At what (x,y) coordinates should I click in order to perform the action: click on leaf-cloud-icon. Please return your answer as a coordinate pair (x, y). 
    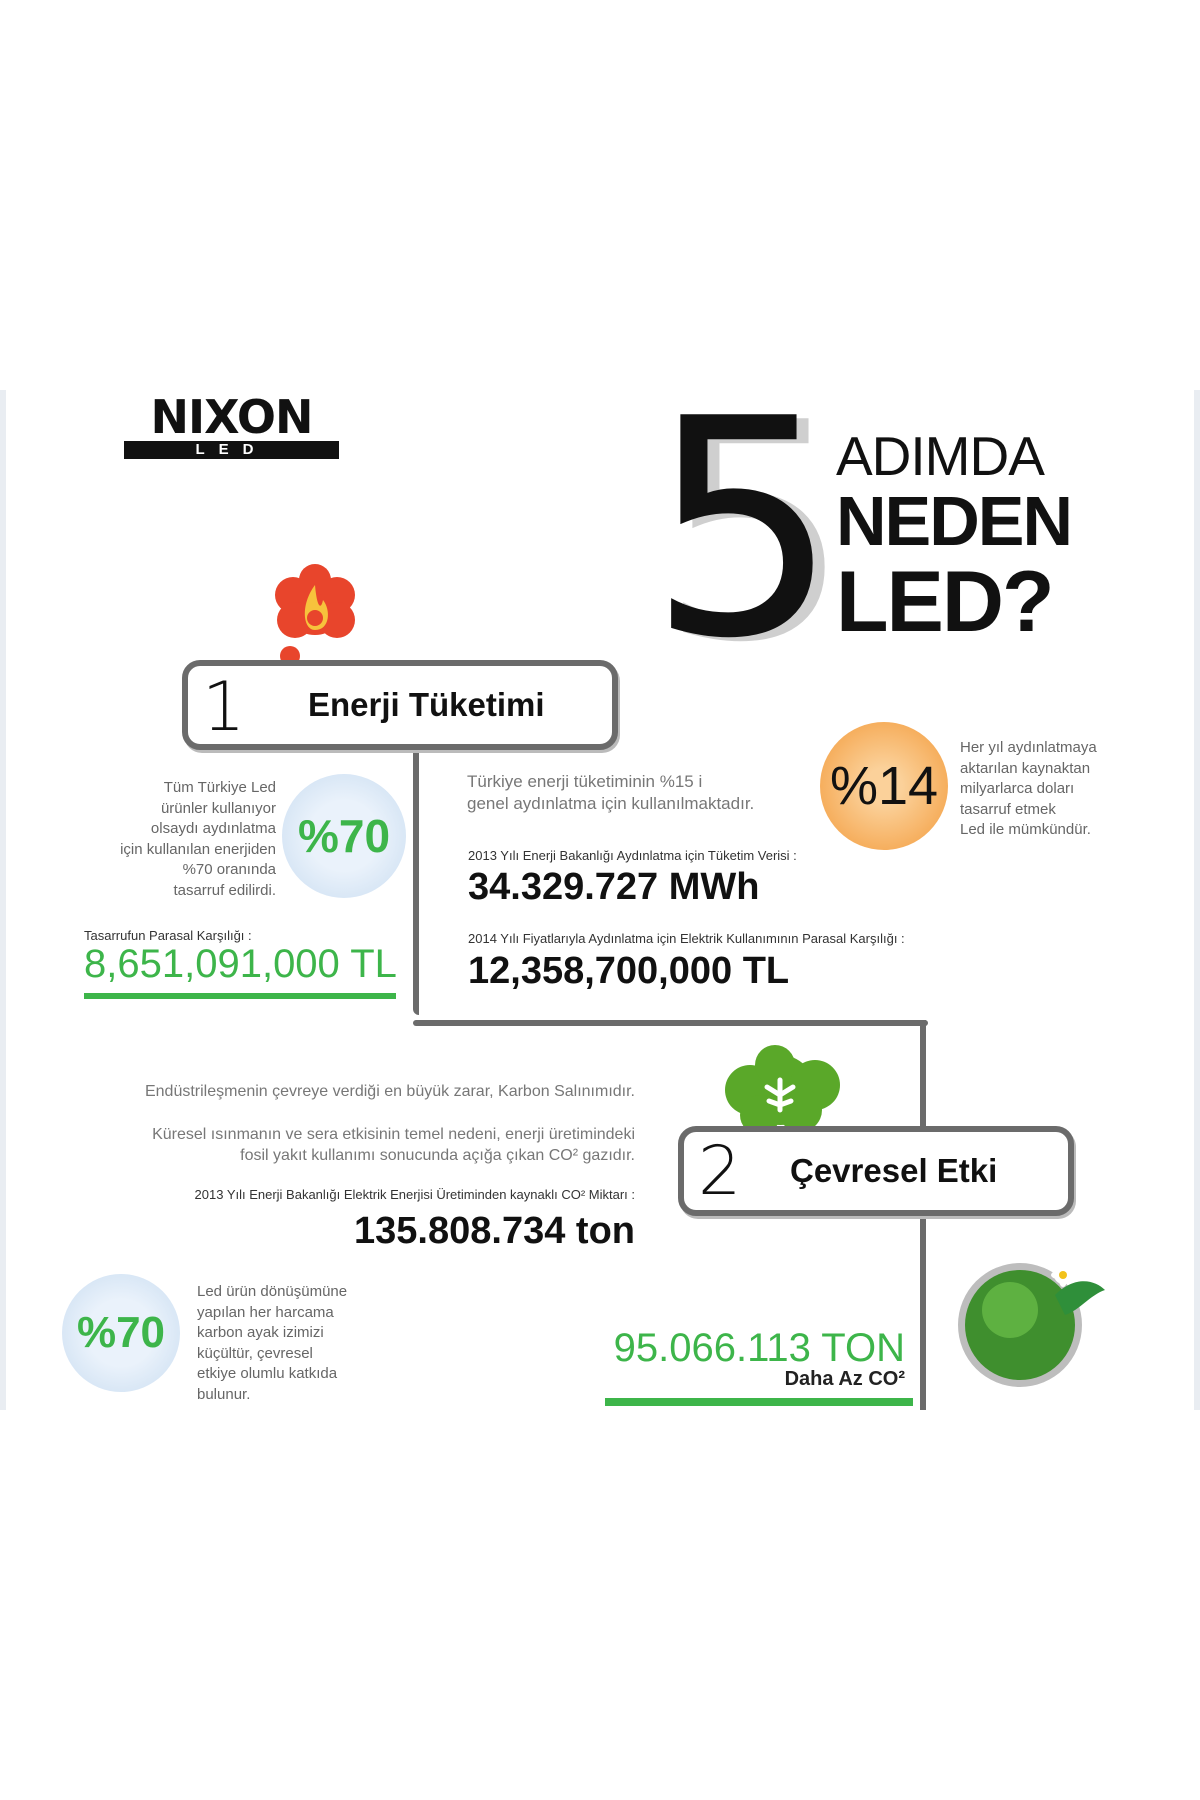
    Looking at the image, I should click on (782, 1107).